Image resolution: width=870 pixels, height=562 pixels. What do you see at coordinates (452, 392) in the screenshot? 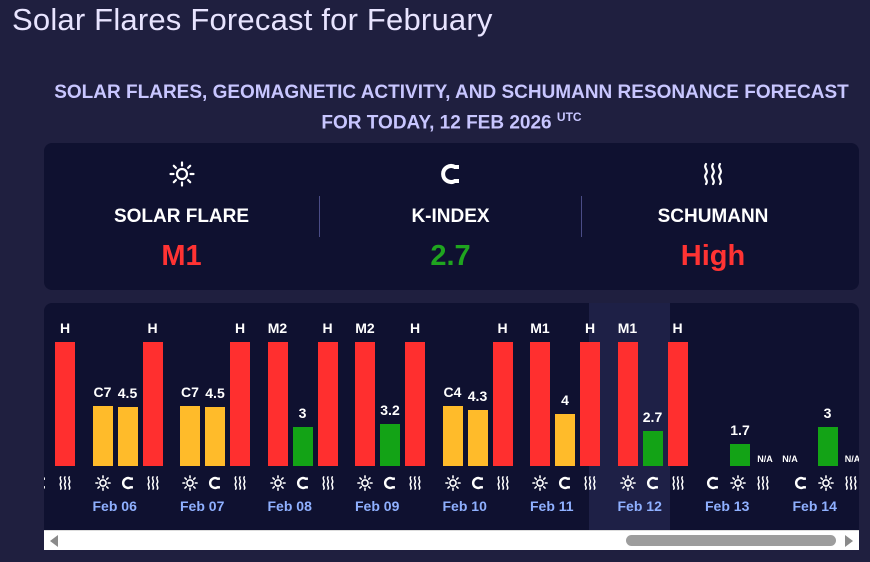
I see `flare-value-label: C4` at bounding box center [452, 392].